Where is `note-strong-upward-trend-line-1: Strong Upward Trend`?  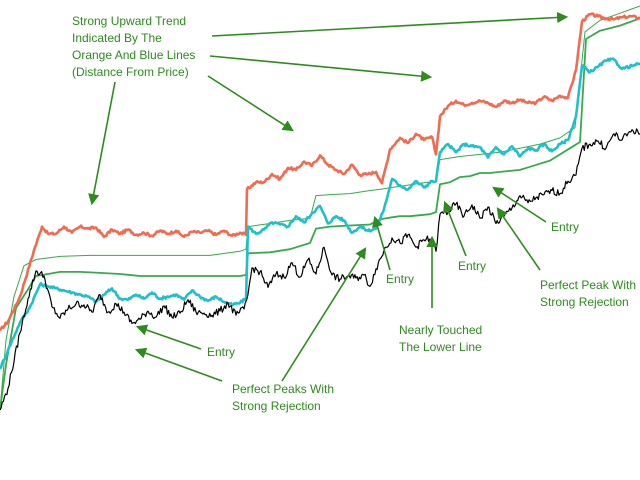 note-strong-upward-trend-line-1: Strong Upward Trend is located at coordinates (129, 21).